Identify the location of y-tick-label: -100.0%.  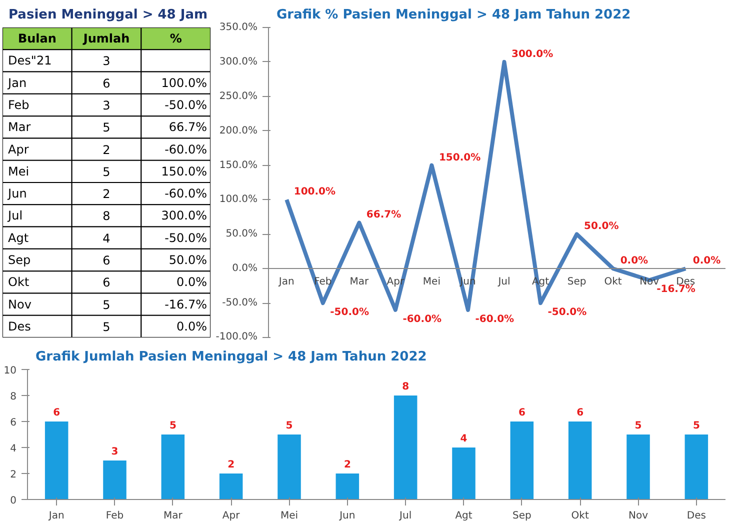
(237, 337).